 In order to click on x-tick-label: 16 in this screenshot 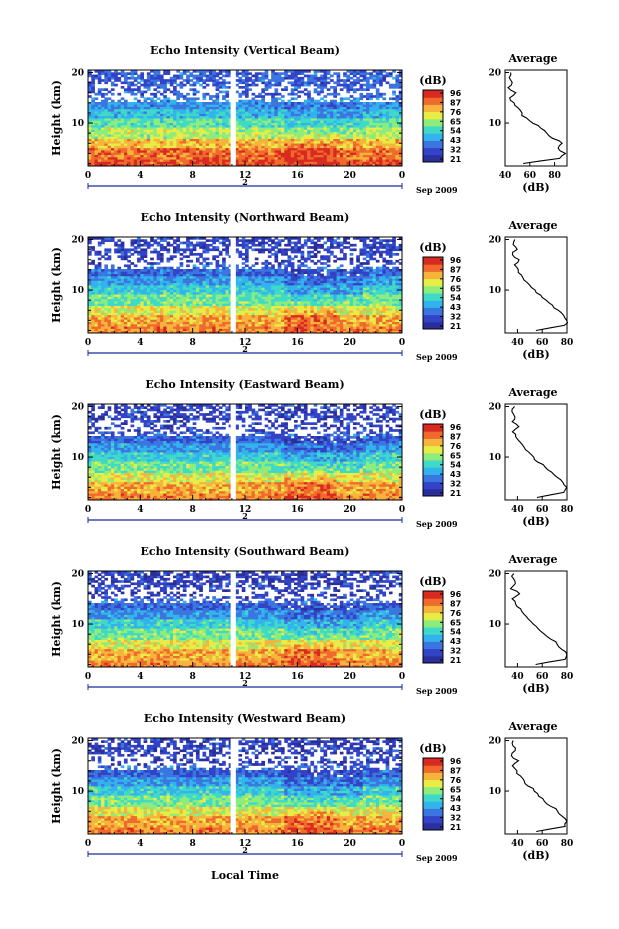, I will do `click(297, 677)`.